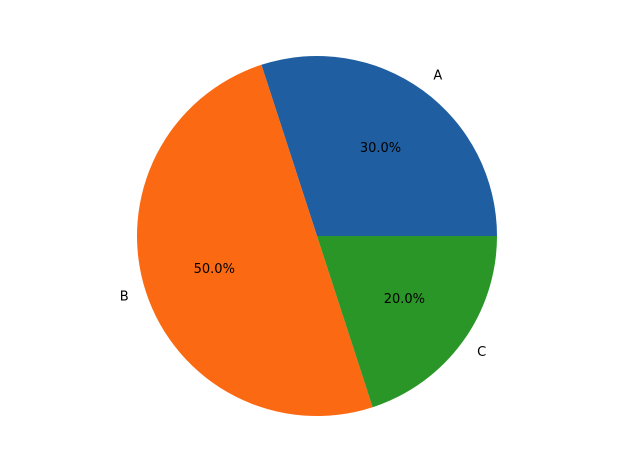  What do you see at coordinates (124, 297) in the screenshot?
I see `slice-label: B` at bounding box center [124, 297].